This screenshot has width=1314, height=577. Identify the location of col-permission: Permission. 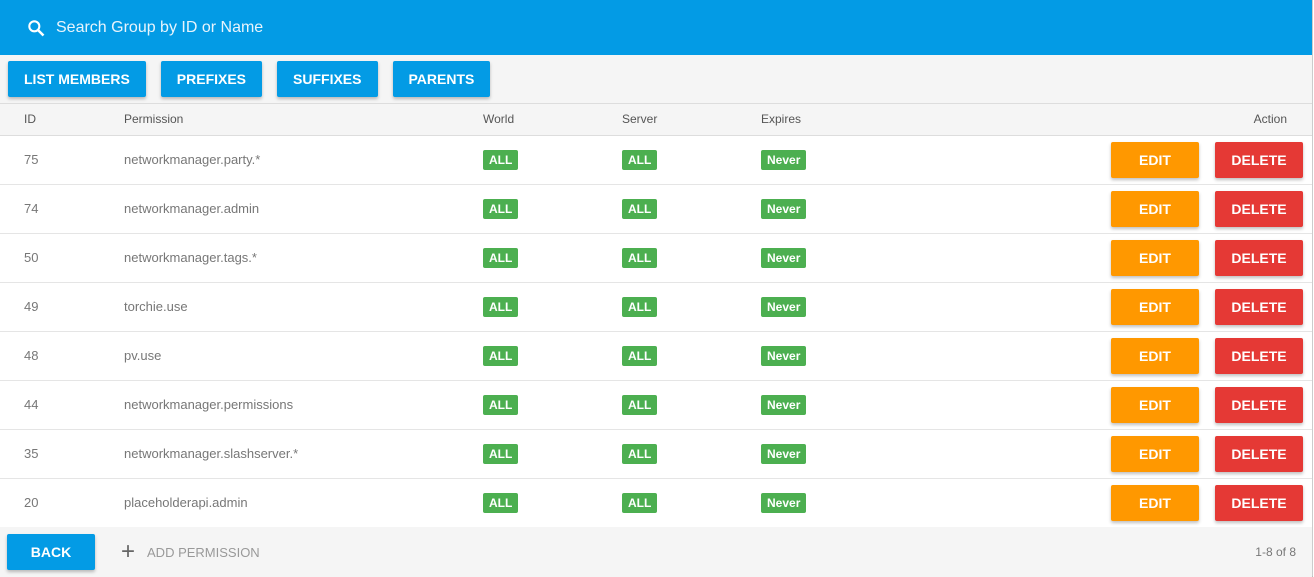
(303, 120).